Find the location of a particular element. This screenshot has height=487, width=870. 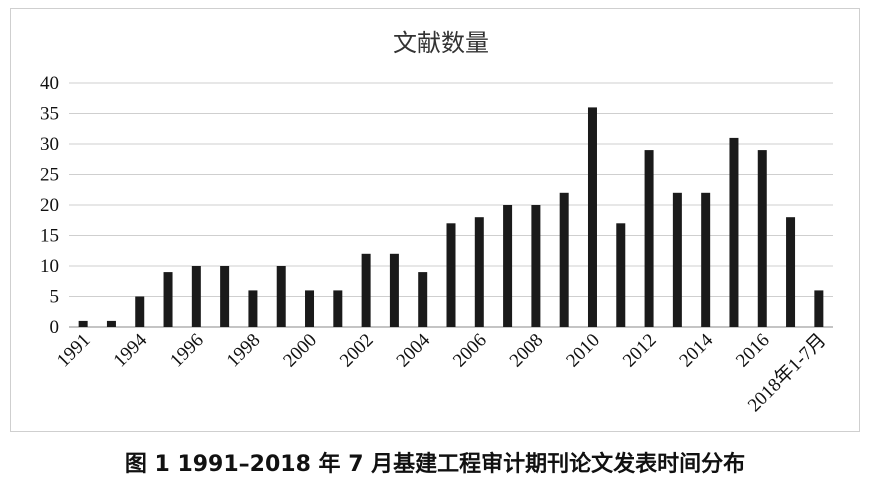

x-tick-label: 2006 is located at coordinates (470, 351).